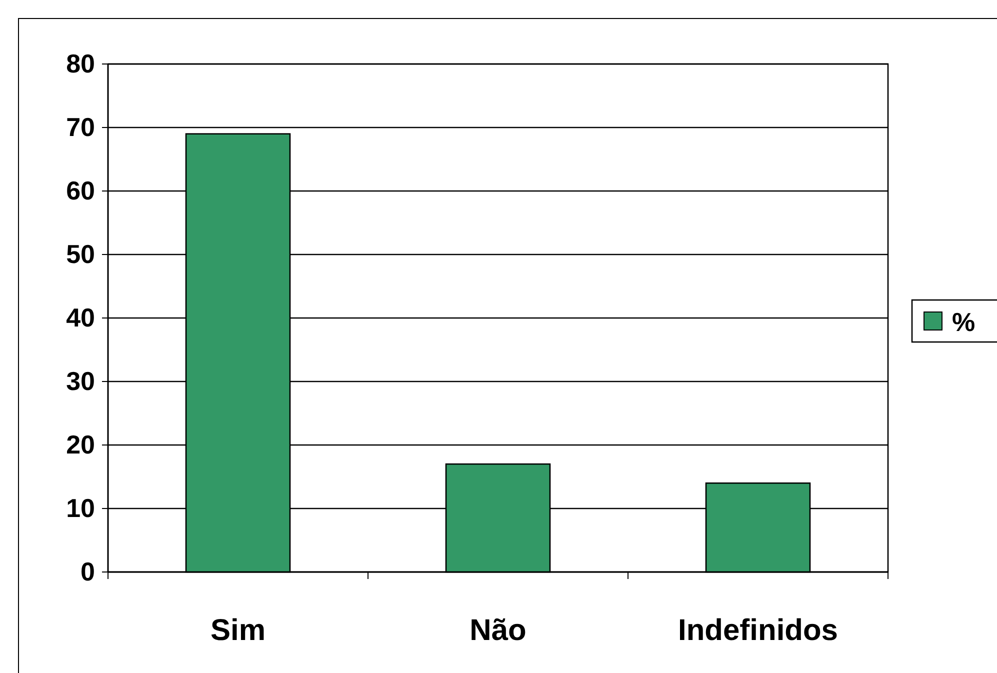 Image resolution: width=997 pixels, height=673 pixels. What do you see at coordinates (758, 630) in the screenshot?
I see `x-tick-label: Indefinidos` at bounding box center [758, 630].